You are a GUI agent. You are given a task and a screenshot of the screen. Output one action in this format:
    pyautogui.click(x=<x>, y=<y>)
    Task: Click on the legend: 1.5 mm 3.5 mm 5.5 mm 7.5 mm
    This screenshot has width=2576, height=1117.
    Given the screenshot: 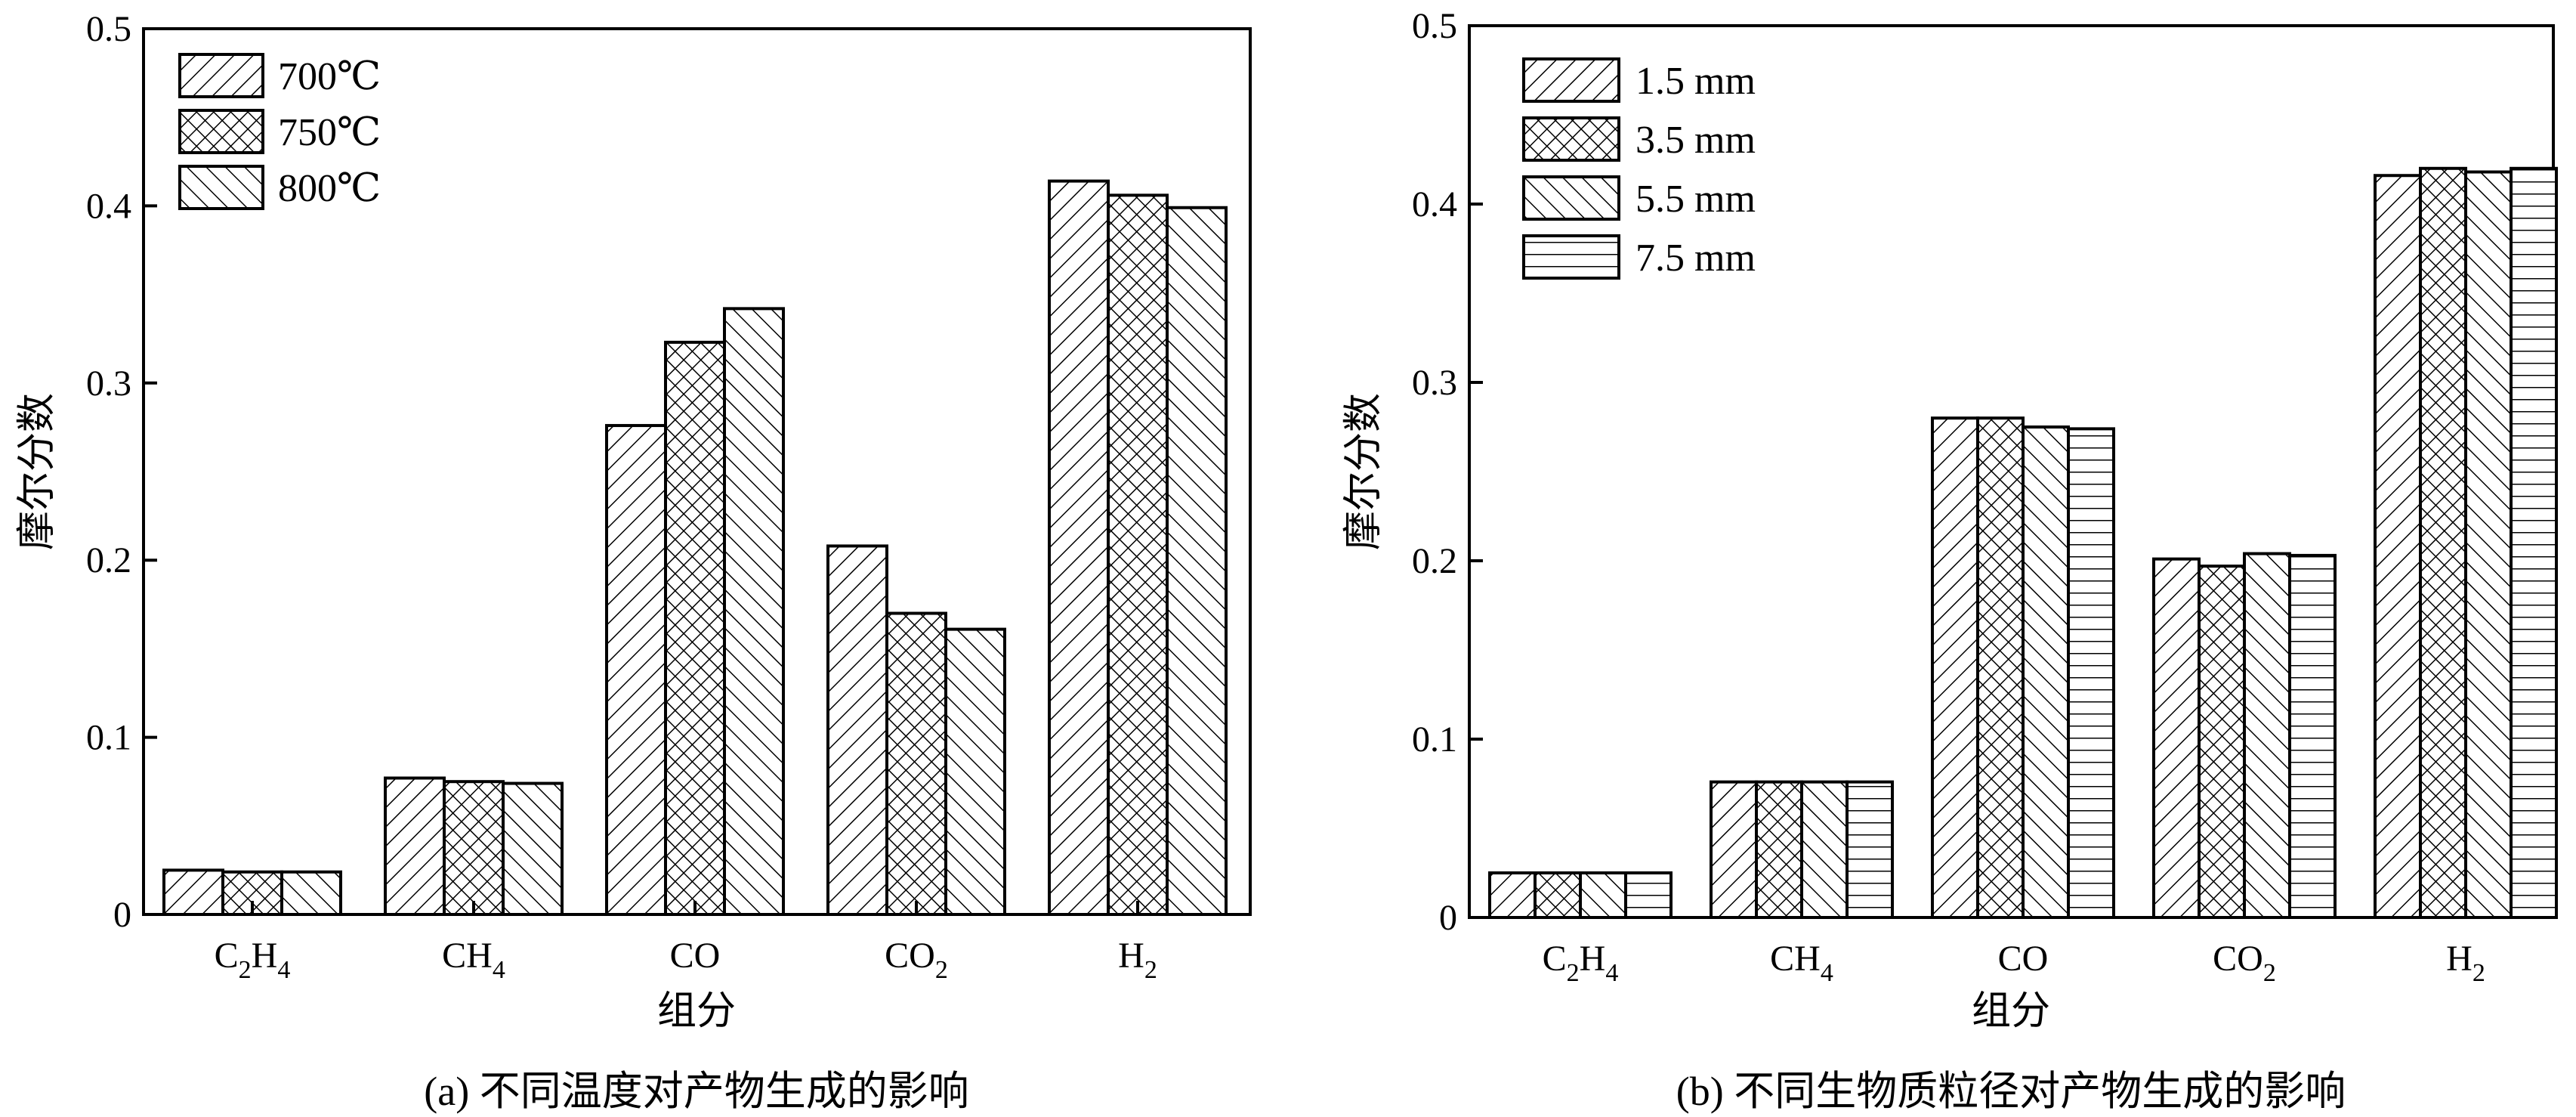 What is the action you would take?
    pyautogui.click(x=1639, y=168)
    